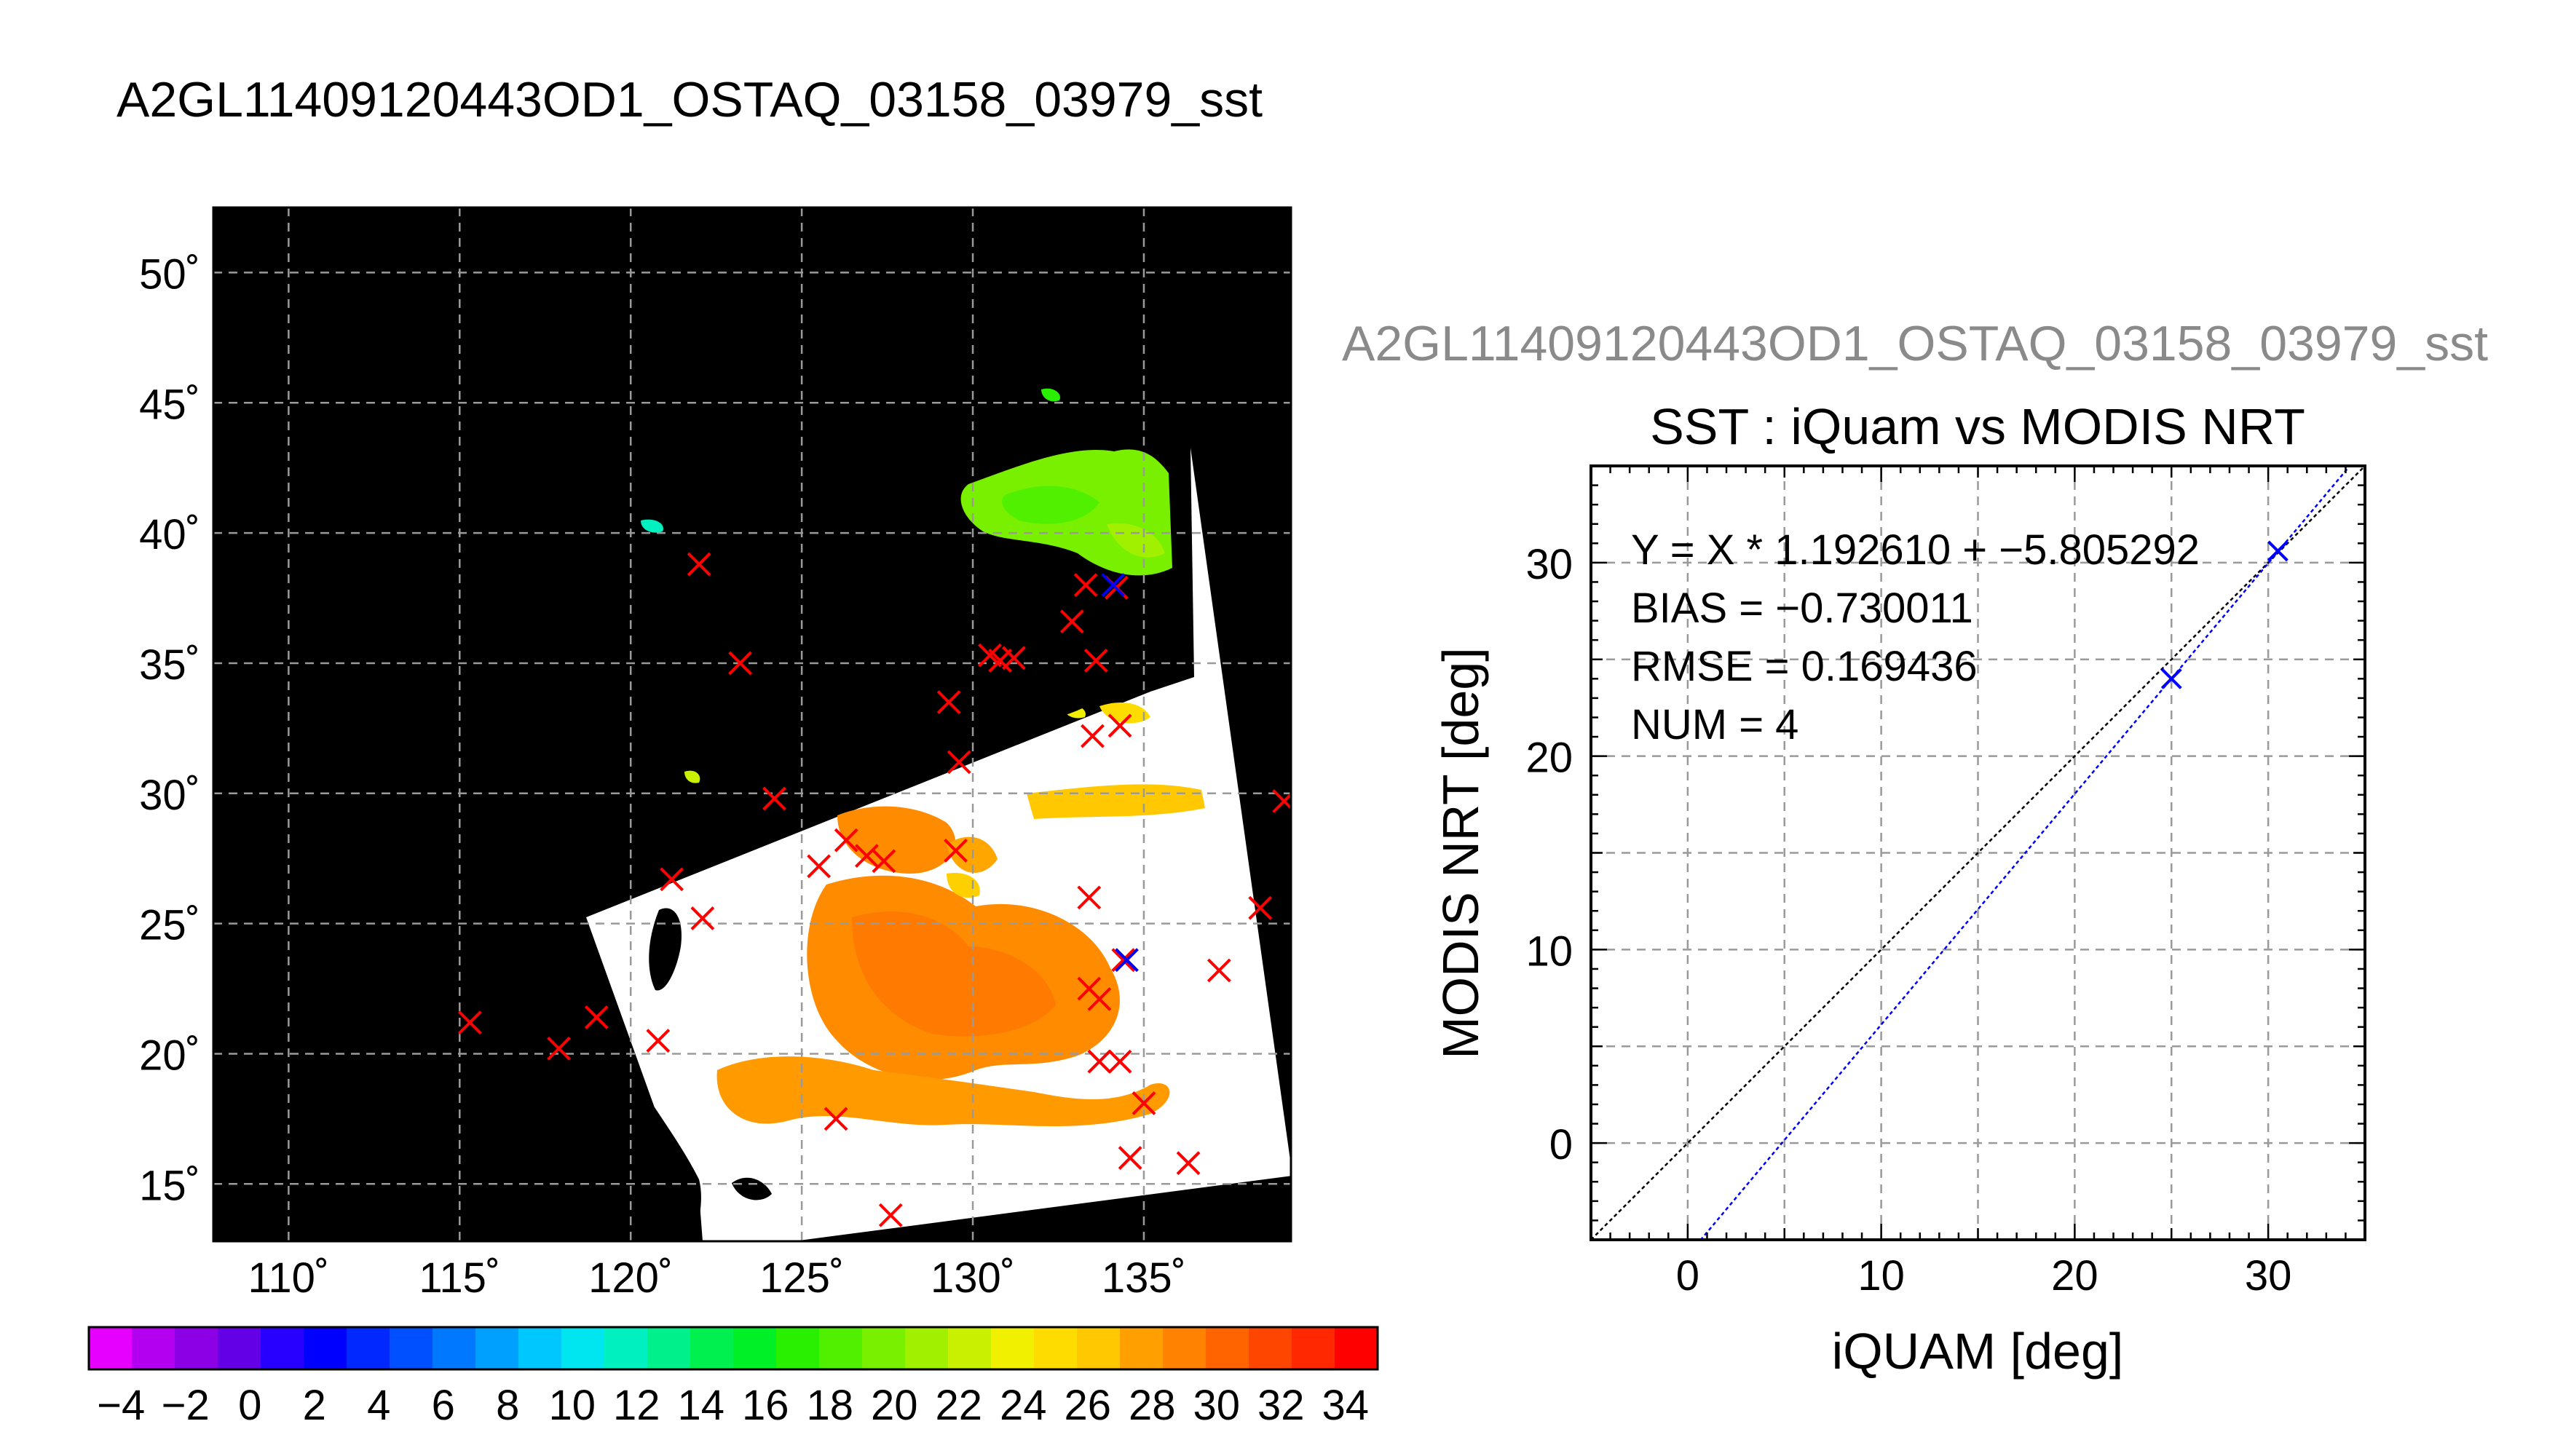  What do you see at coordinates (121, 1405) in the screenshot?
I see `colorbar-tick-label: −4` at bounding box center [121, 1405].